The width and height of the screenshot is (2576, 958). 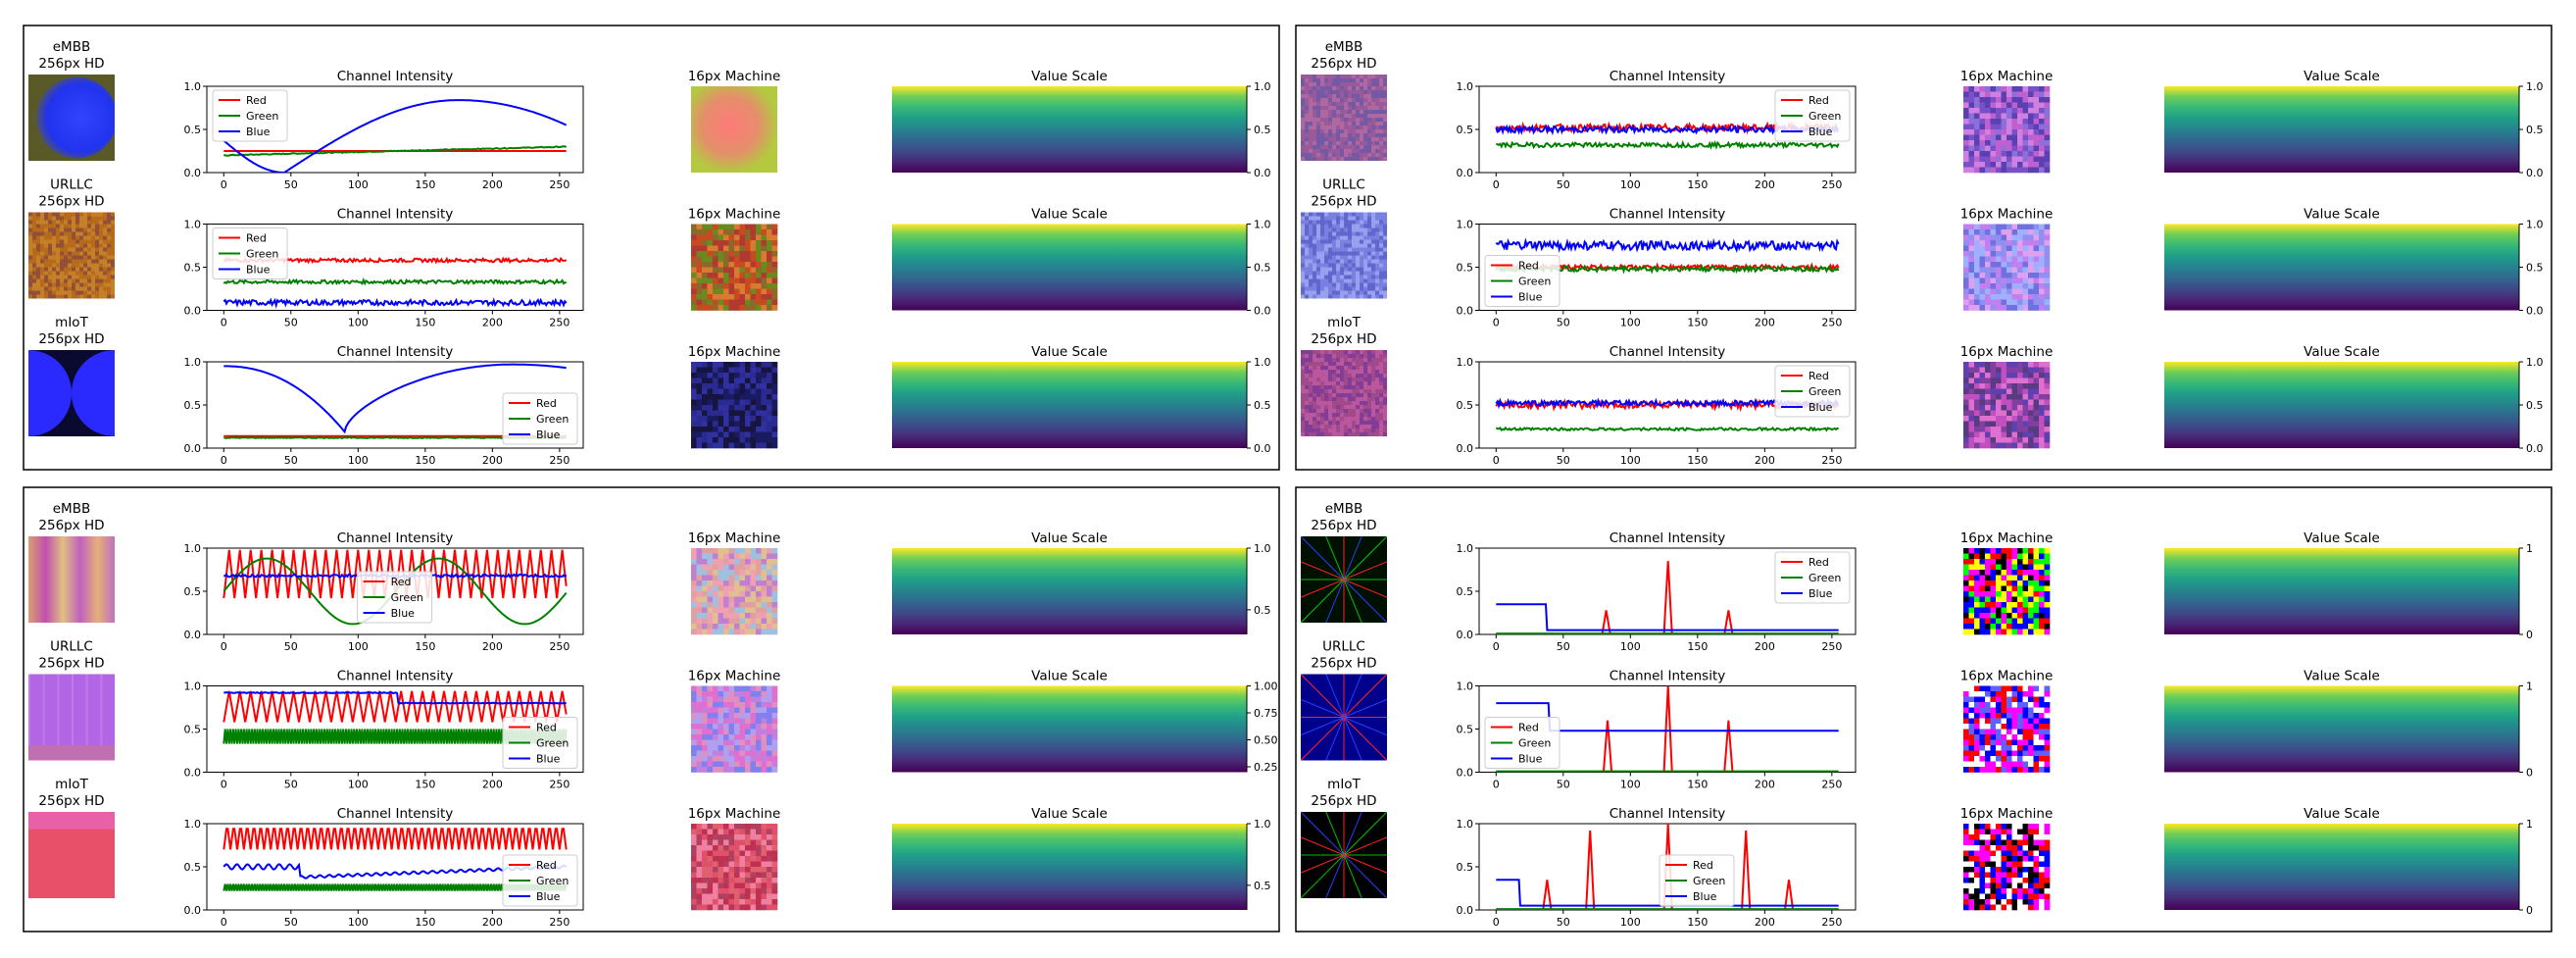 I want to click on x-tick-label: 200, so click(x=492, y=785).